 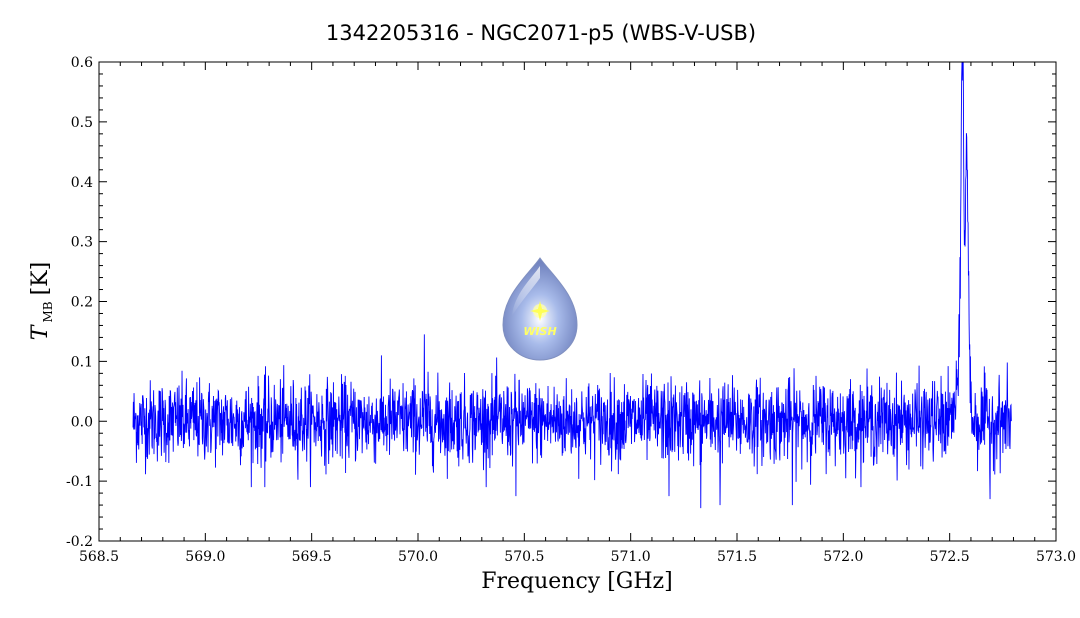 What do you see at coordinates (524, 557) in the screenshot?
I see `x-tick-label: 570.5` at bounding box center [524, 557].